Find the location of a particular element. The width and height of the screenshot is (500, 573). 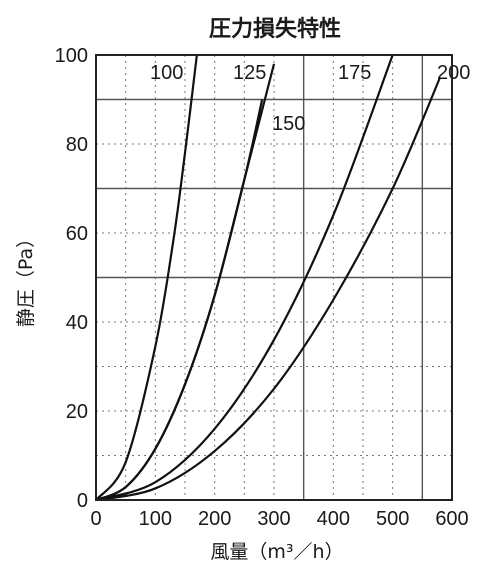

x-tick-label: 500 is located at coordinates (392, 519).